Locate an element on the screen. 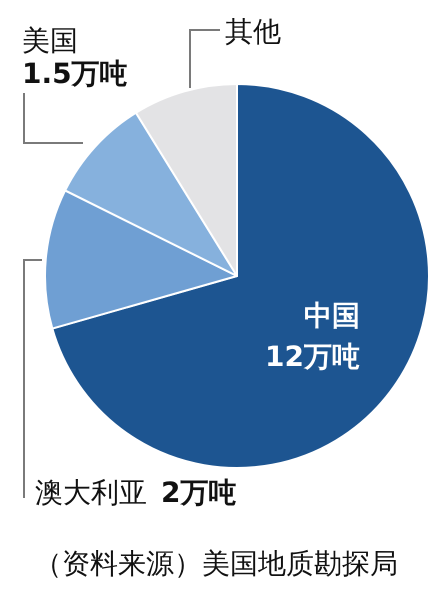 Image resolution: width=430 pixels, height=593 pixels. data-label: 12万吨 is located at coordinates (312, 356).